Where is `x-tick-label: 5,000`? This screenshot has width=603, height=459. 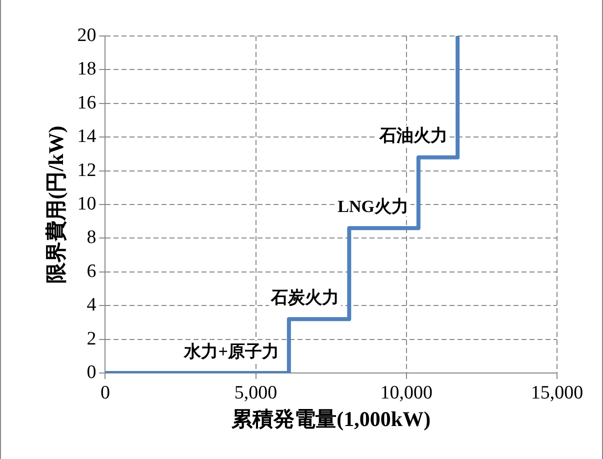
x-tick-label: 5,000 is located at coordinates (256, 393).